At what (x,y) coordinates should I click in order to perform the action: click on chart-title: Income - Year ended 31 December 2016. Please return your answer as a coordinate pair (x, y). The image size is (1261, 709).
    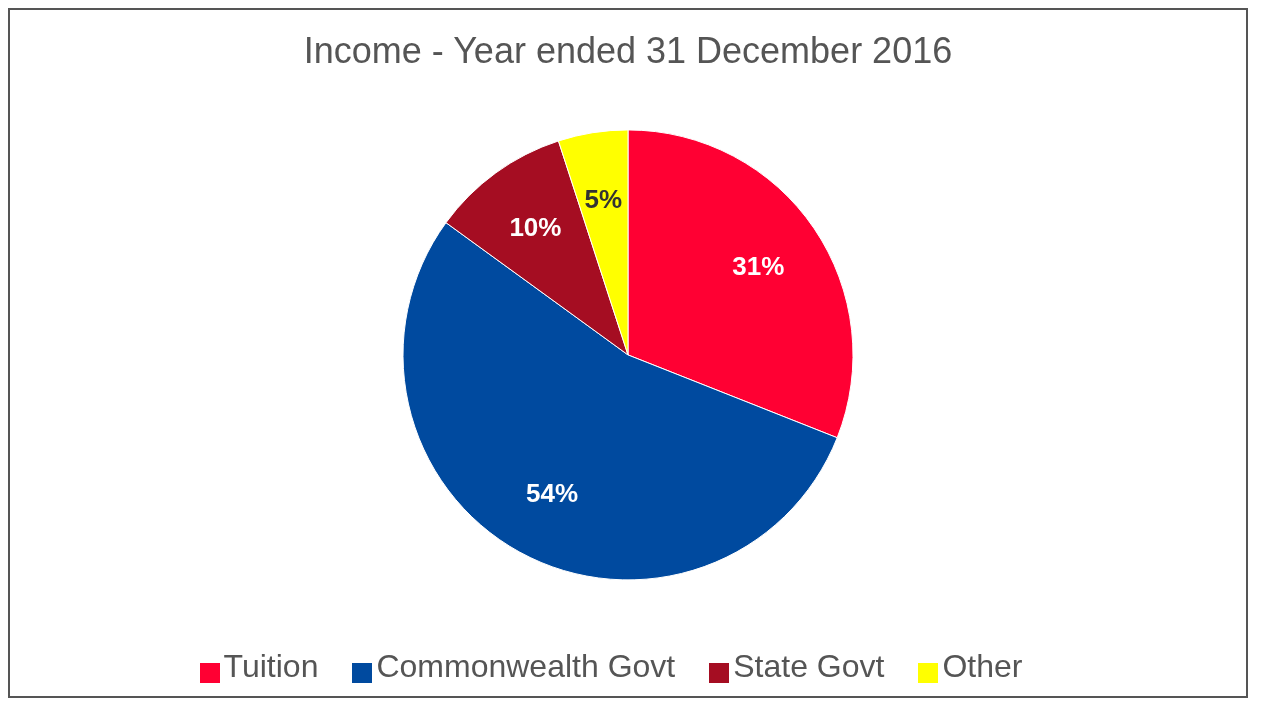
    Looking at the image, I should click on (628, 51).